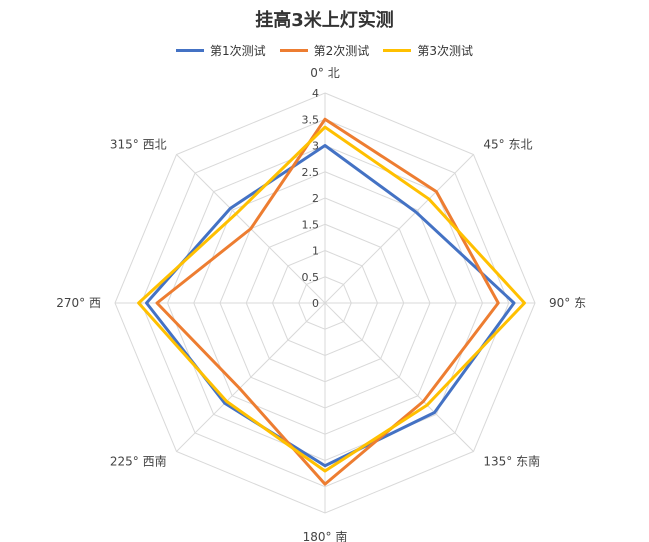 Image resolution: width=649 pixels, height=542 pixels. What do you see at coordinates (325, 535) in the screenshot?
I see `axis-label-4: 180° 南` at bounding box center [325, 535].